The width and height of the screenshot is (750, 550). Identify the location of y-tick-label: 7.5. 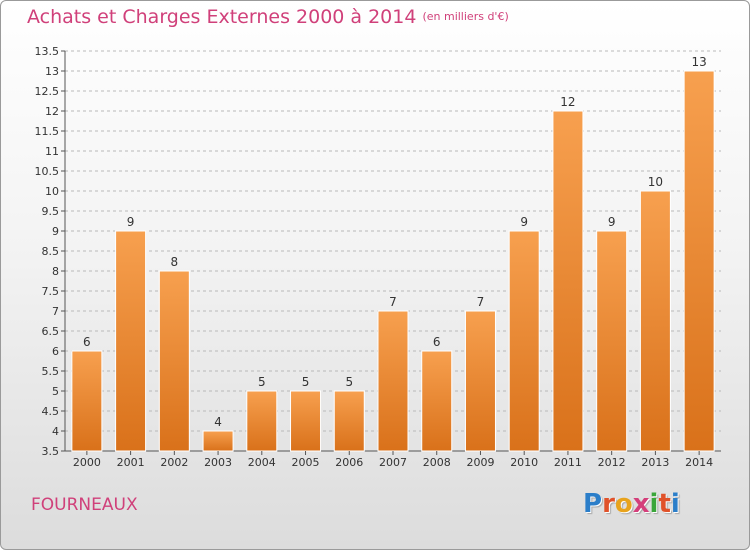
(51, 291).